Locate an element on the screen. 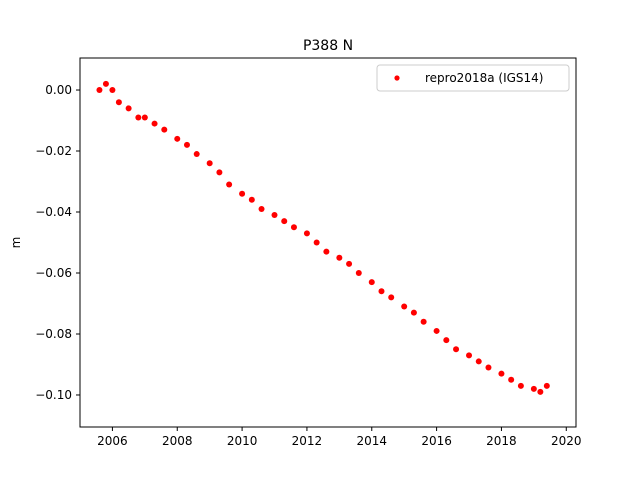 The image size is (640, 480). x-tick-label: 2016 is located at coordinates (436, 441).